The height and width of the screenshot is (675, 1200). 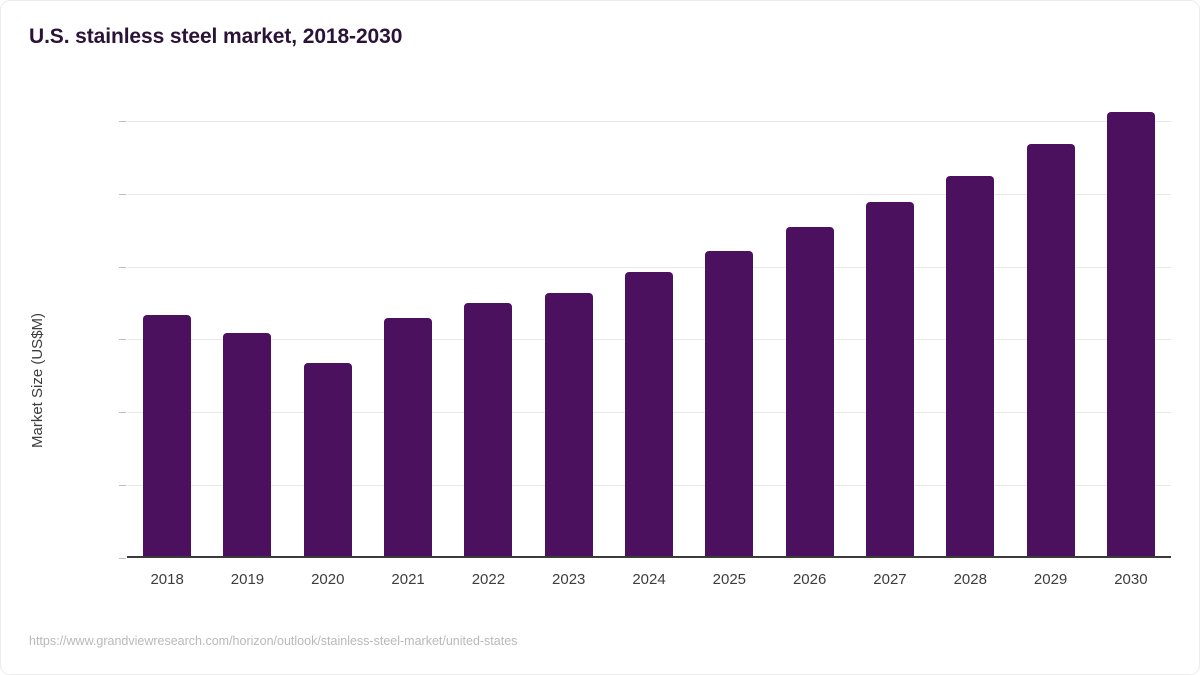 I want to click on bar-2024, so click(x=649, y=414).